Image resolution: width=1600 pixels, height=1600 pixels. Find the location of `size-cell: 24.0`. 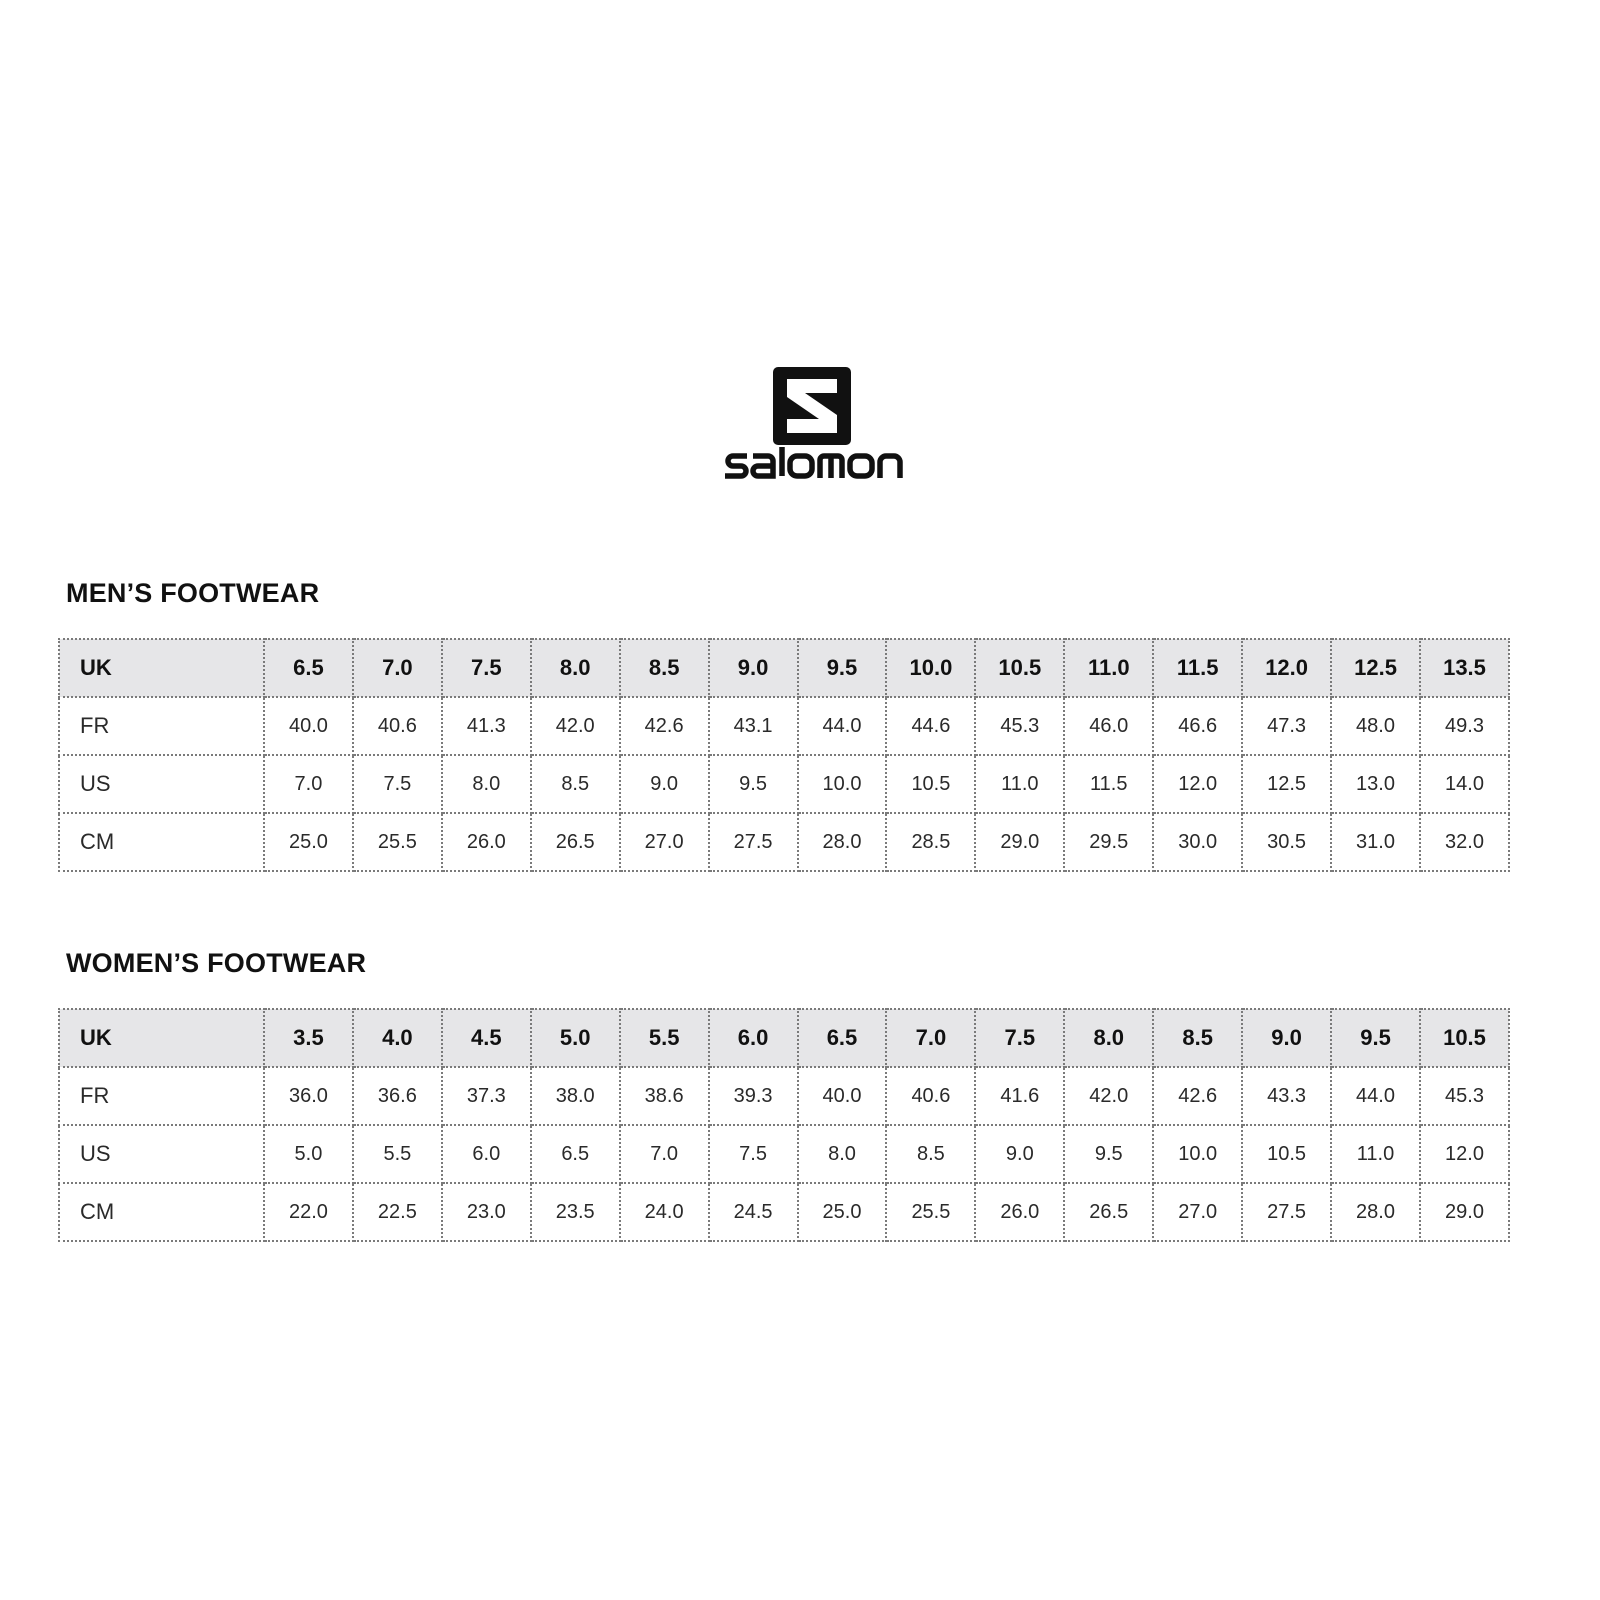

size-cell: 24.0 is located at coordinates (664, 1212).